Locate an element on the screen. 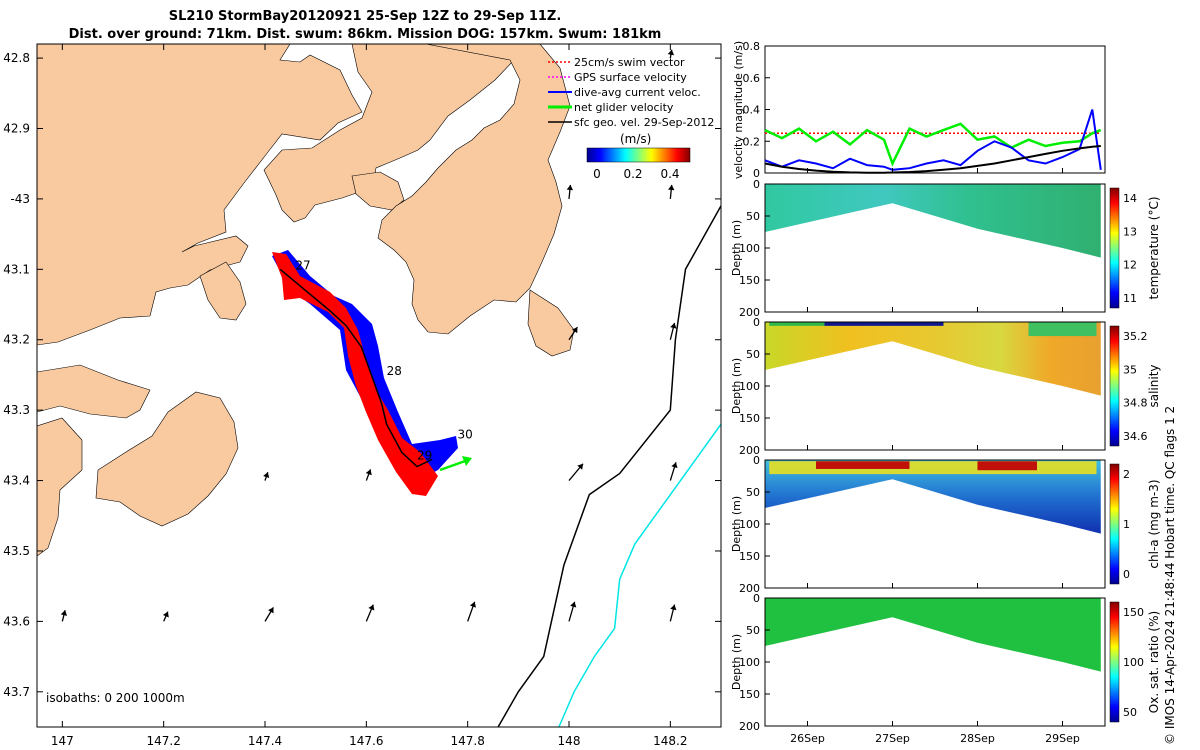 The image size is (1200, 750). oxygen-ytick-label: 150 is located at coordinates (749, 694).